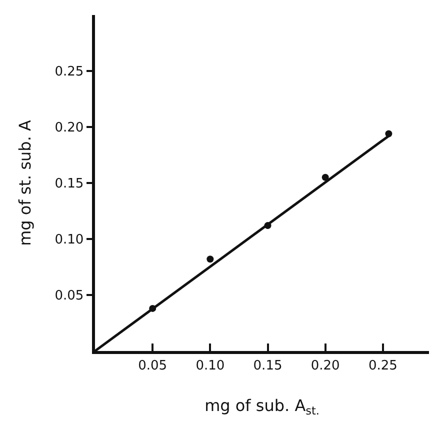  What do you see at coordinates (210, 366) in the screenshot?
I see `x-tick-label: 0.10` at bounding box center [210, 366].